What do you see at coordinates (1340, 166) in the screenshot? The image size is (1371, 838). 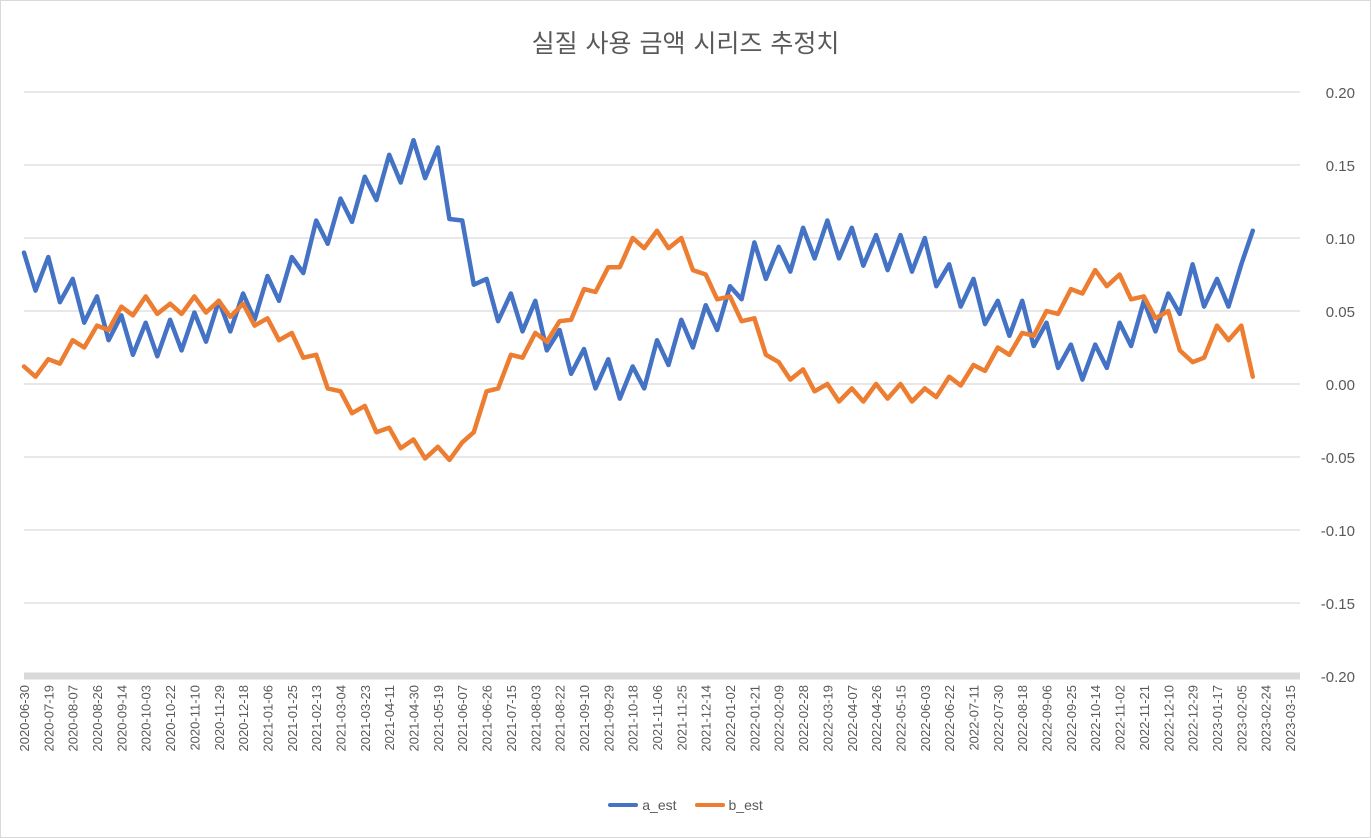 I see `y-tick-label: 0.15` at bounding box center [1340, 166].